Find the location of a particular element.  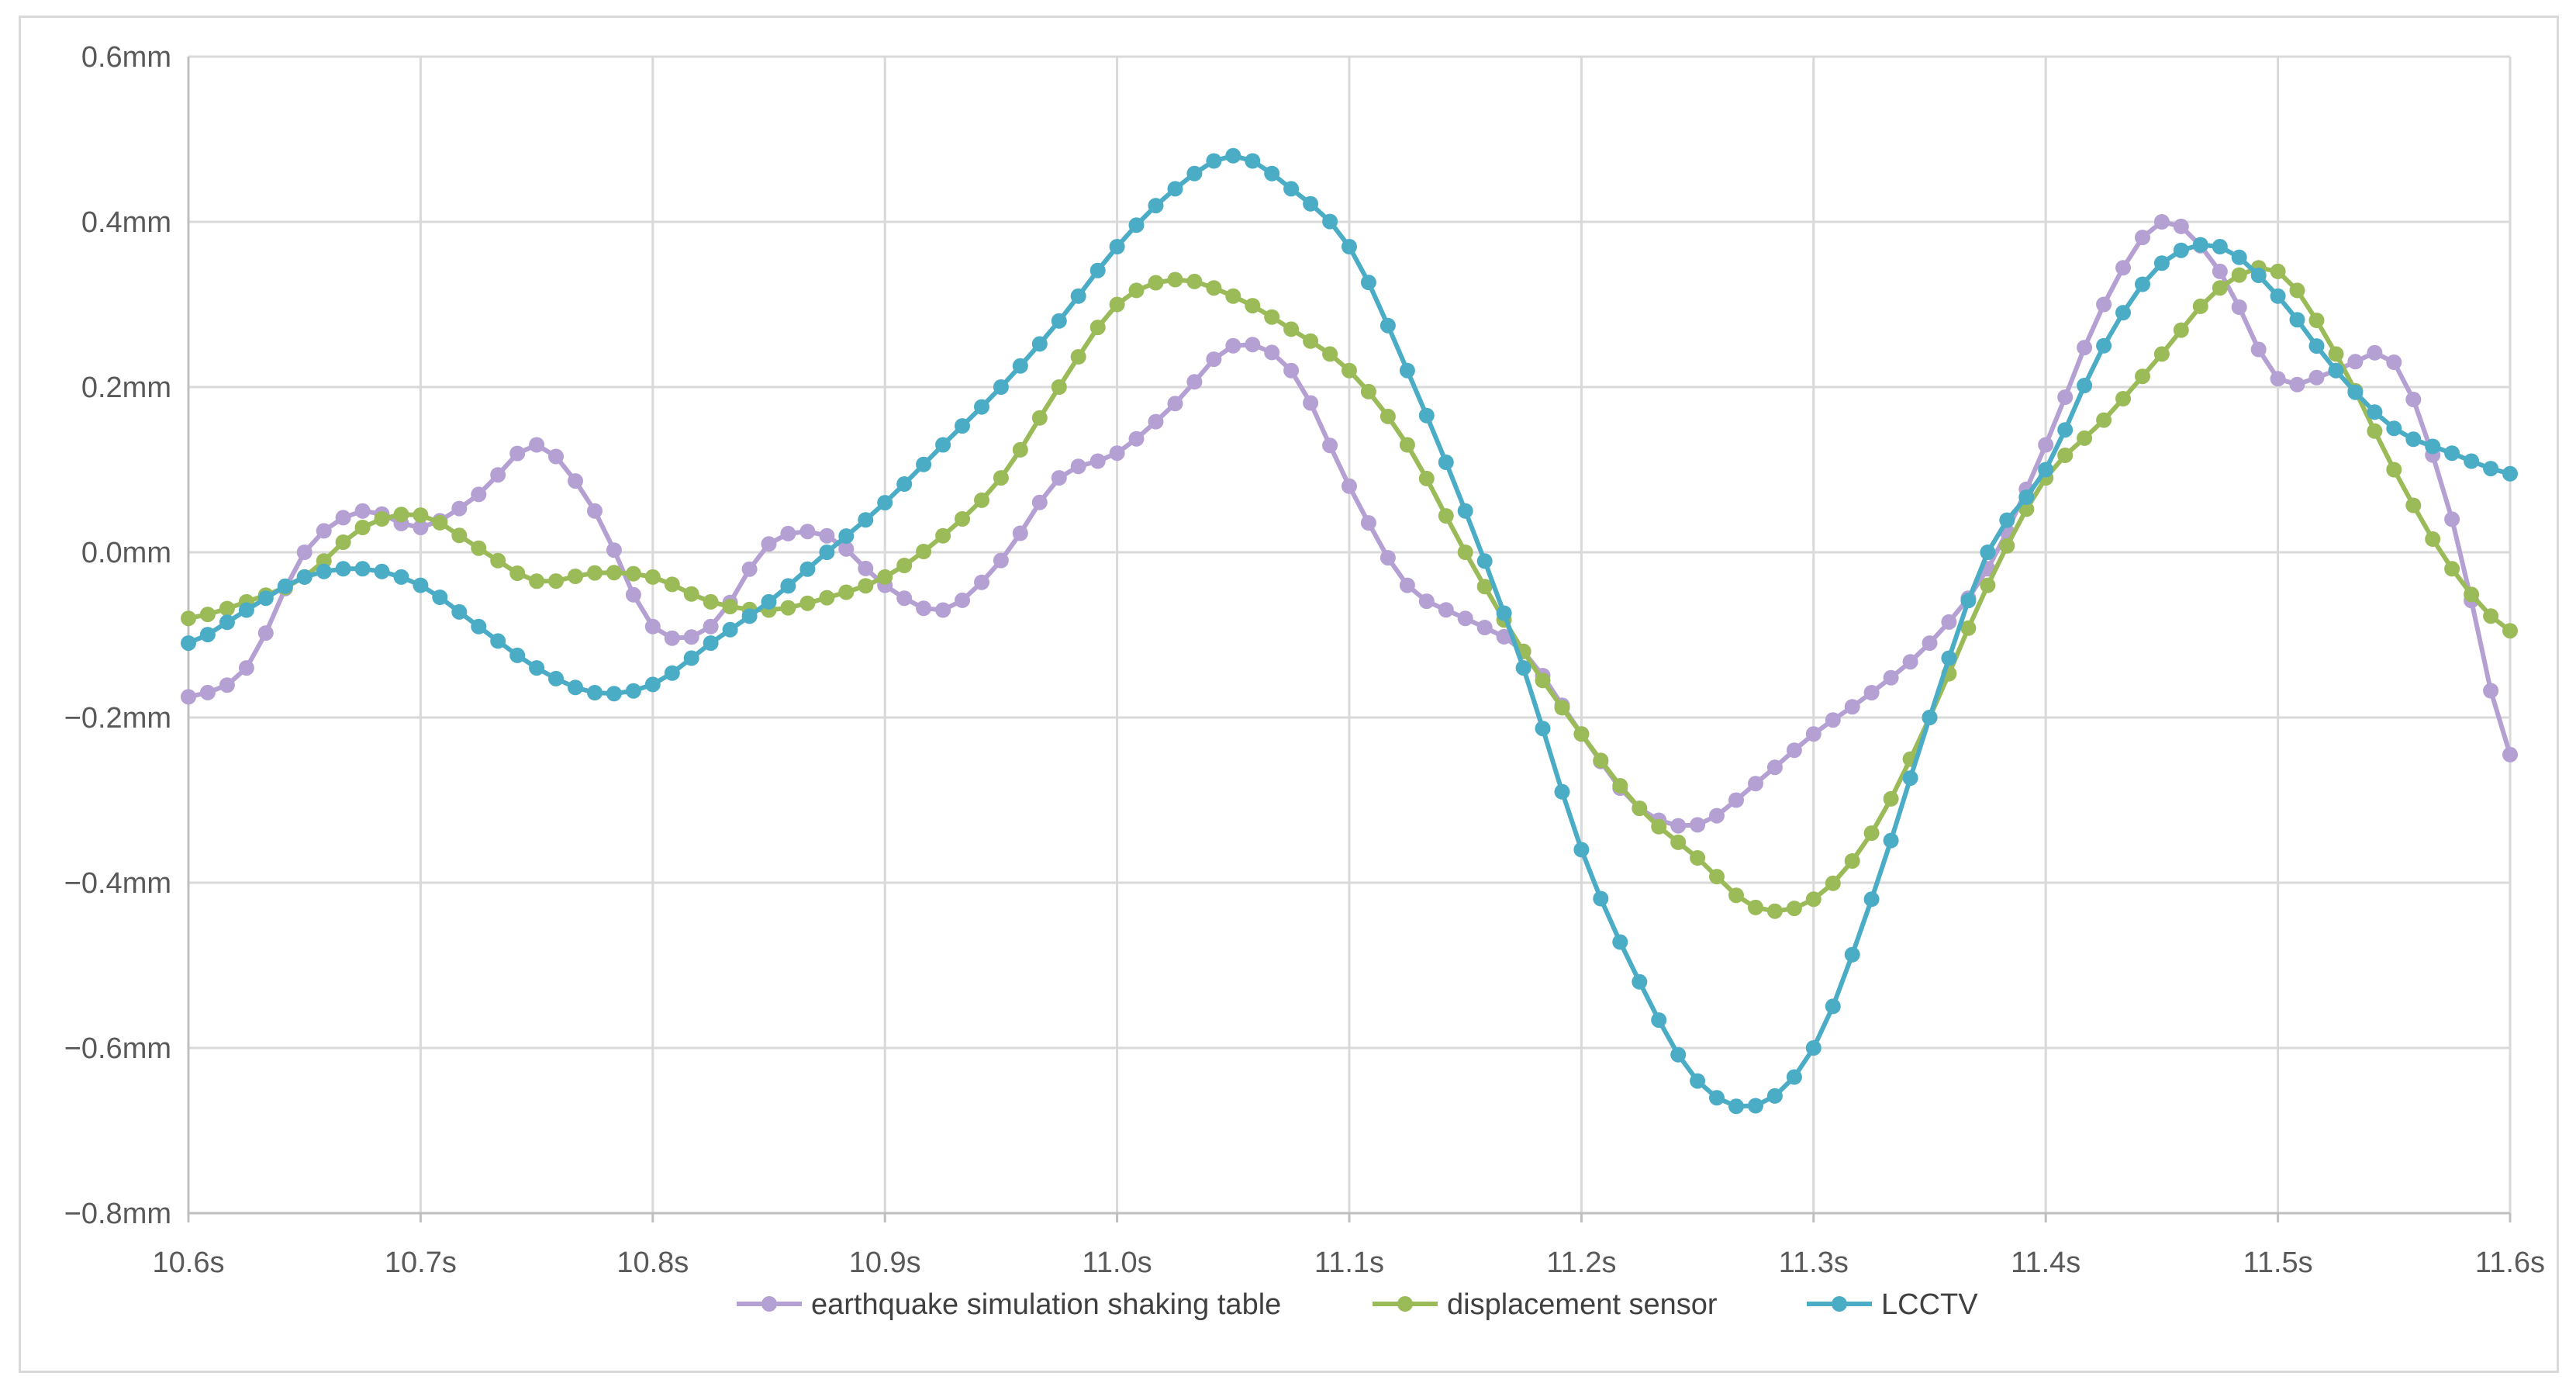

y-tick-label: 0.6mm is located at coordinates (126, 57).